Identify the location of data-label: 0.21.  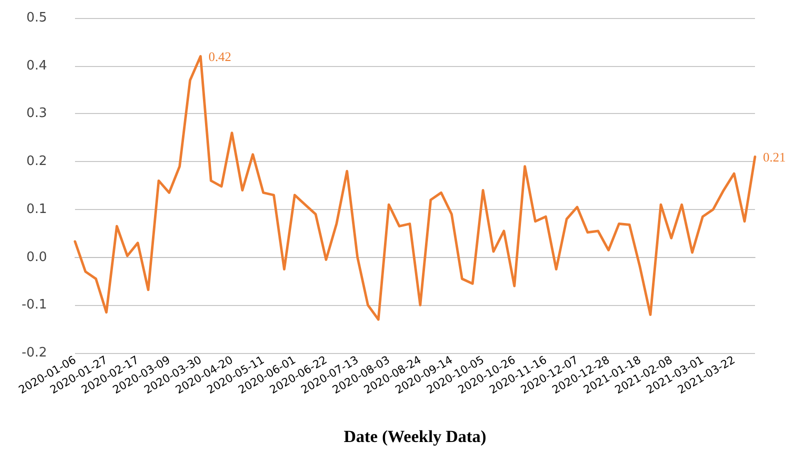
(774, 156).